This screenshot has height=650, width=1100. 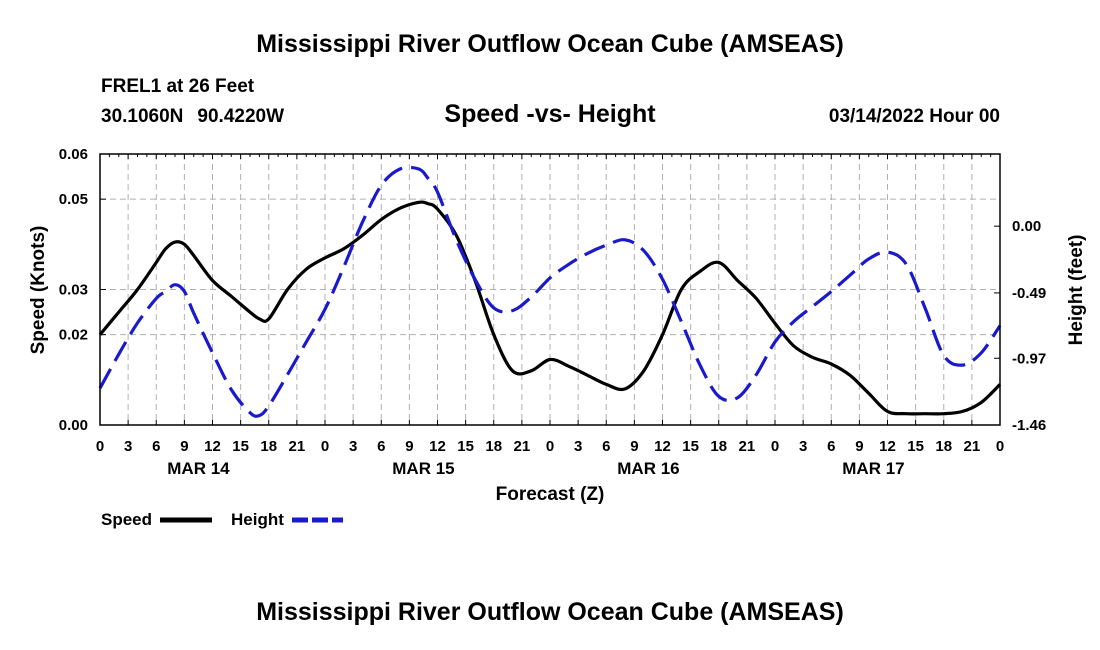 What do you see at coordinates (550, 494) in the screenshot?
I see `x-axis-title: Forecast (Z)` at bounding box center [550, 494].